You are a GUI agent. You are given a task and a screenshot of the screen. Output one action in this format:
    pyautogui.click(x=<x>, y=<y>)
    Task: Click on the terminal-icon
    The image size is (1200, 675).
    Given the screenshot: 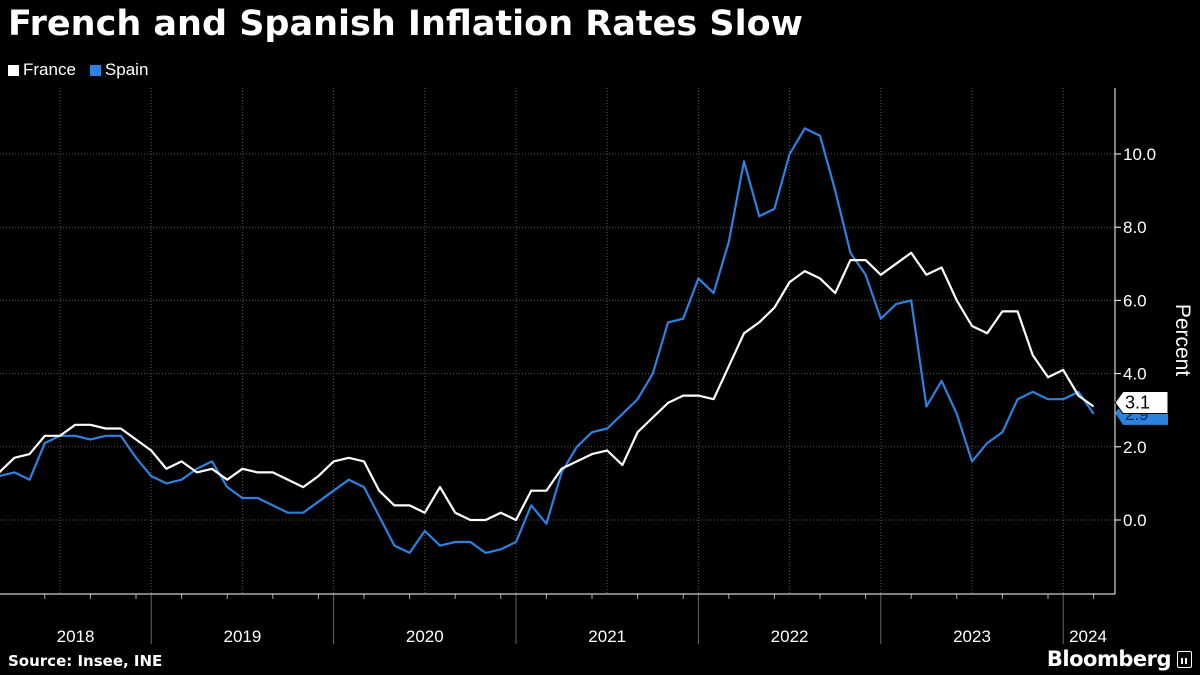 What is the action you would take?
    pyautogui.click(x=1184, y=659)
    